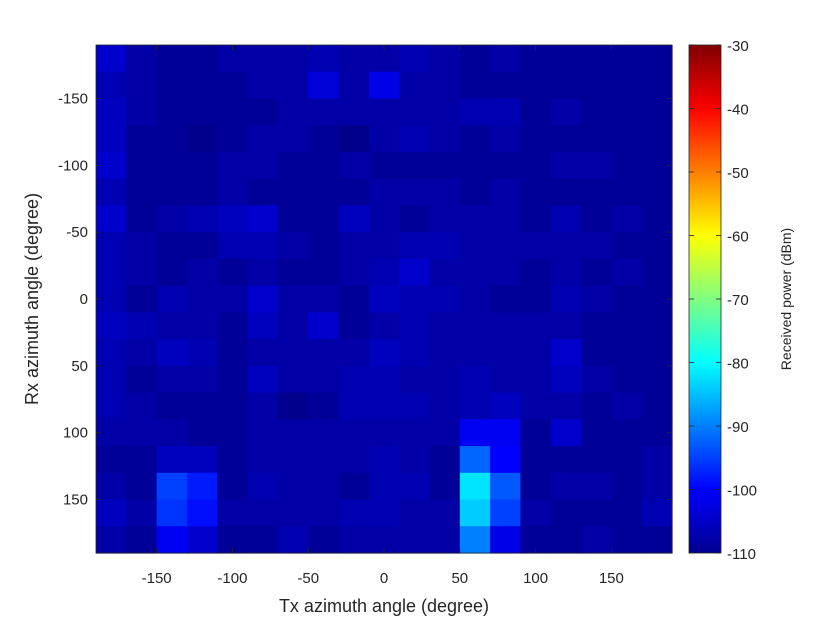 The image size is (830, 623). I want to click on x-tick-label: 0, so click(384, 578).